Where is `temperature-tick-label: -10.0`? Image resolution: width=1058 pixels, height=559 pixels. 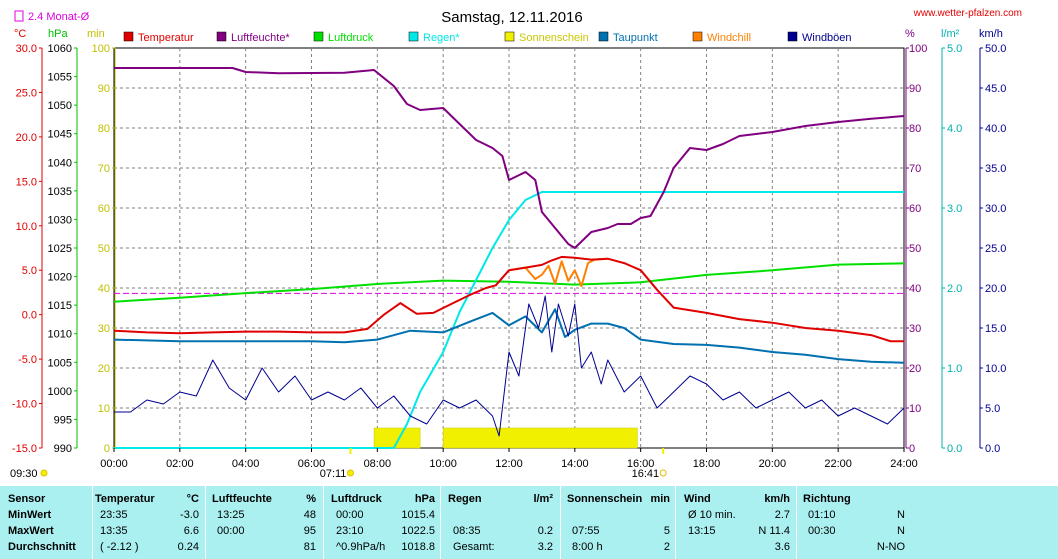 temperature-tick-label: -10.0 is located at coordinates (24, 405).